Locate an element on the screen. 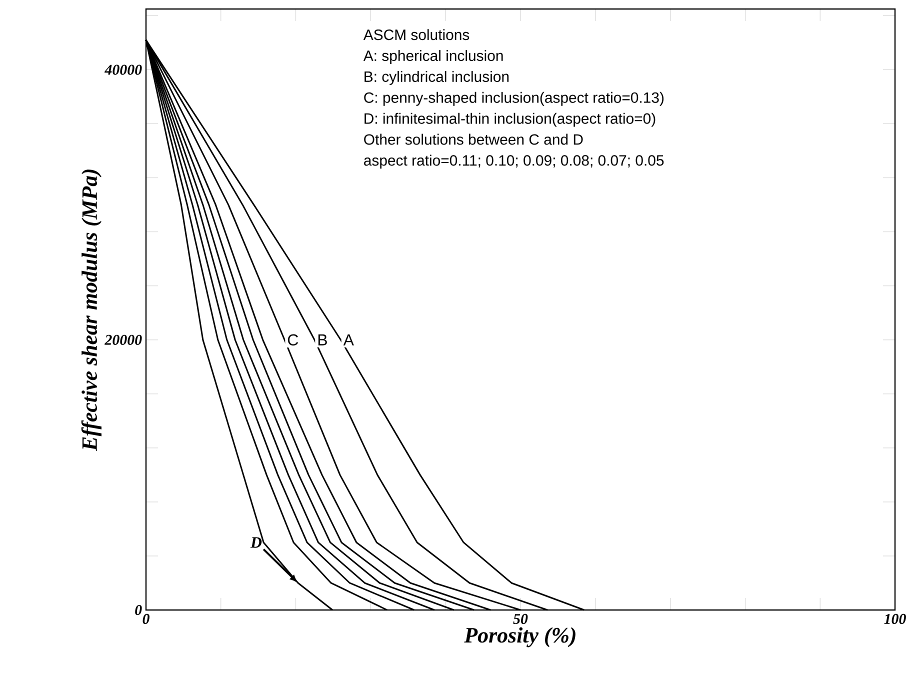 The width and height of the screenshot is (921, 674). annotation: ASCM solutions is located at coordinates (416, 34).